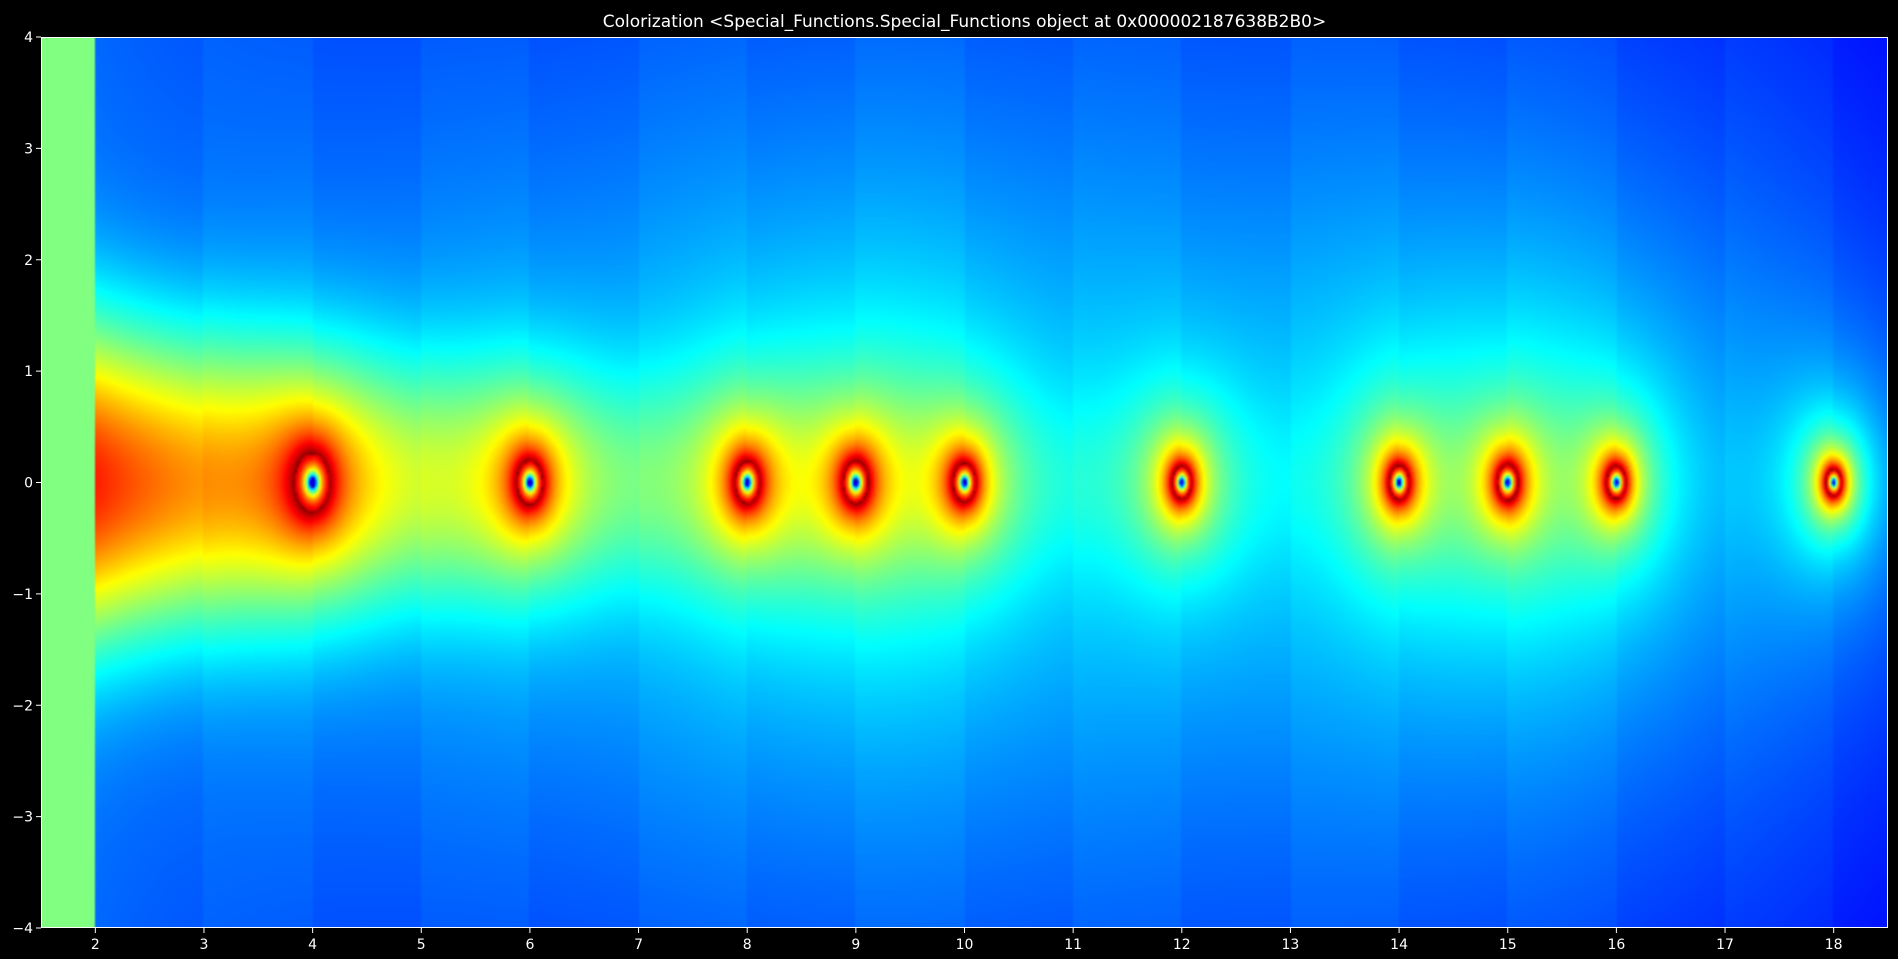 This screenshot has height=959, width=1898. Describe the element at coordinates (1725, 945) in the screenshot. I see `x-tick-label: 17` at that location.